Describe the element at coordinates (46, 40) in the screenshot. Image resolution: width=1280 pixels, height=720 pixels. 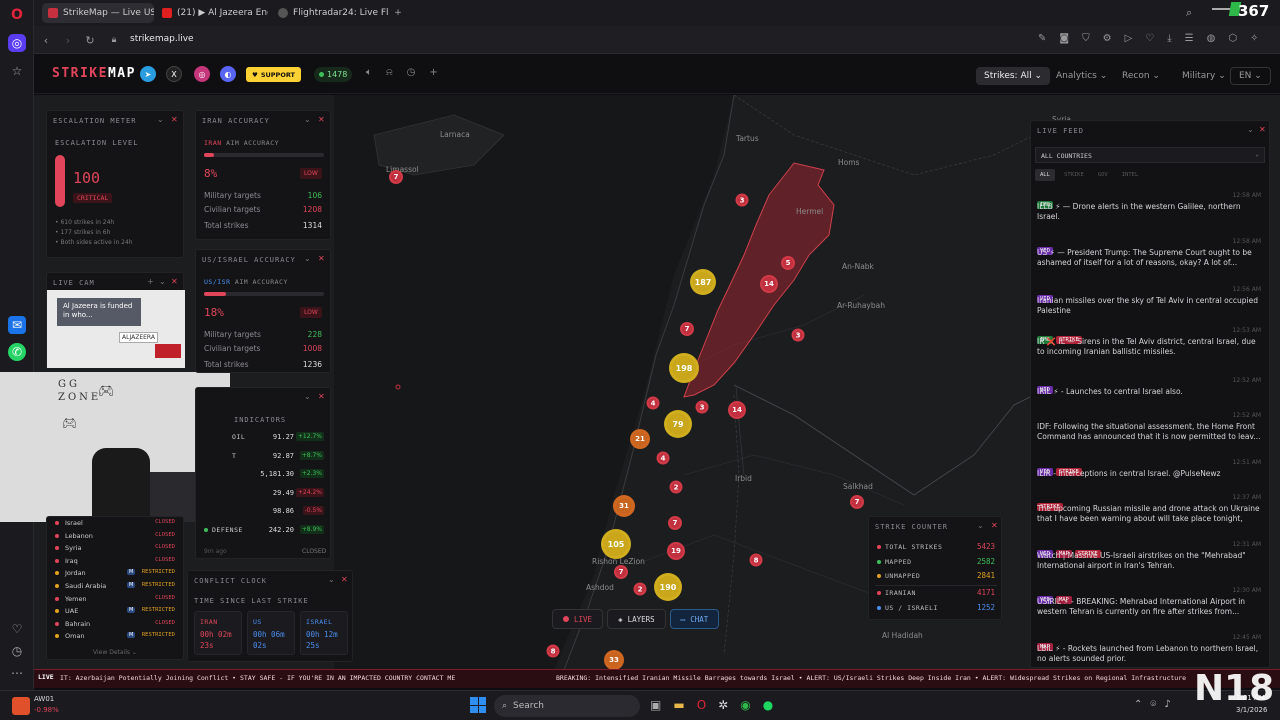
I see `back-icon: ‹` at that location.